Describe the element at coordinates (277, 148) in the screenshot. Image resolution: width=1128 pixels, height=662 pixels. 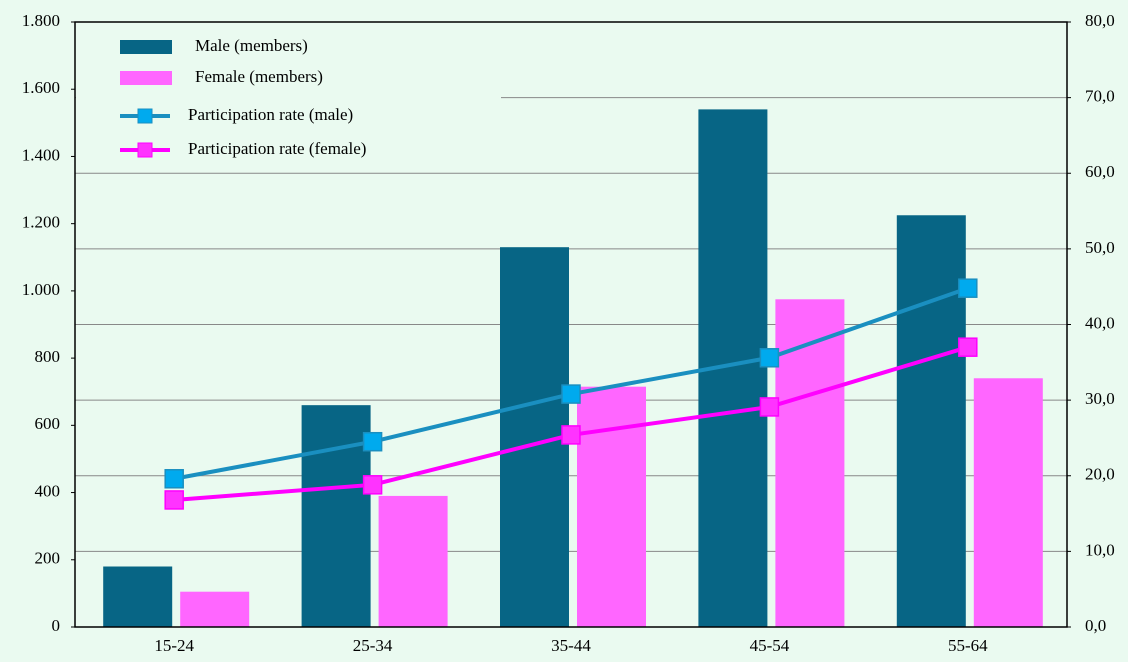
I see `legend-label: Participation rate (female)` at that location.